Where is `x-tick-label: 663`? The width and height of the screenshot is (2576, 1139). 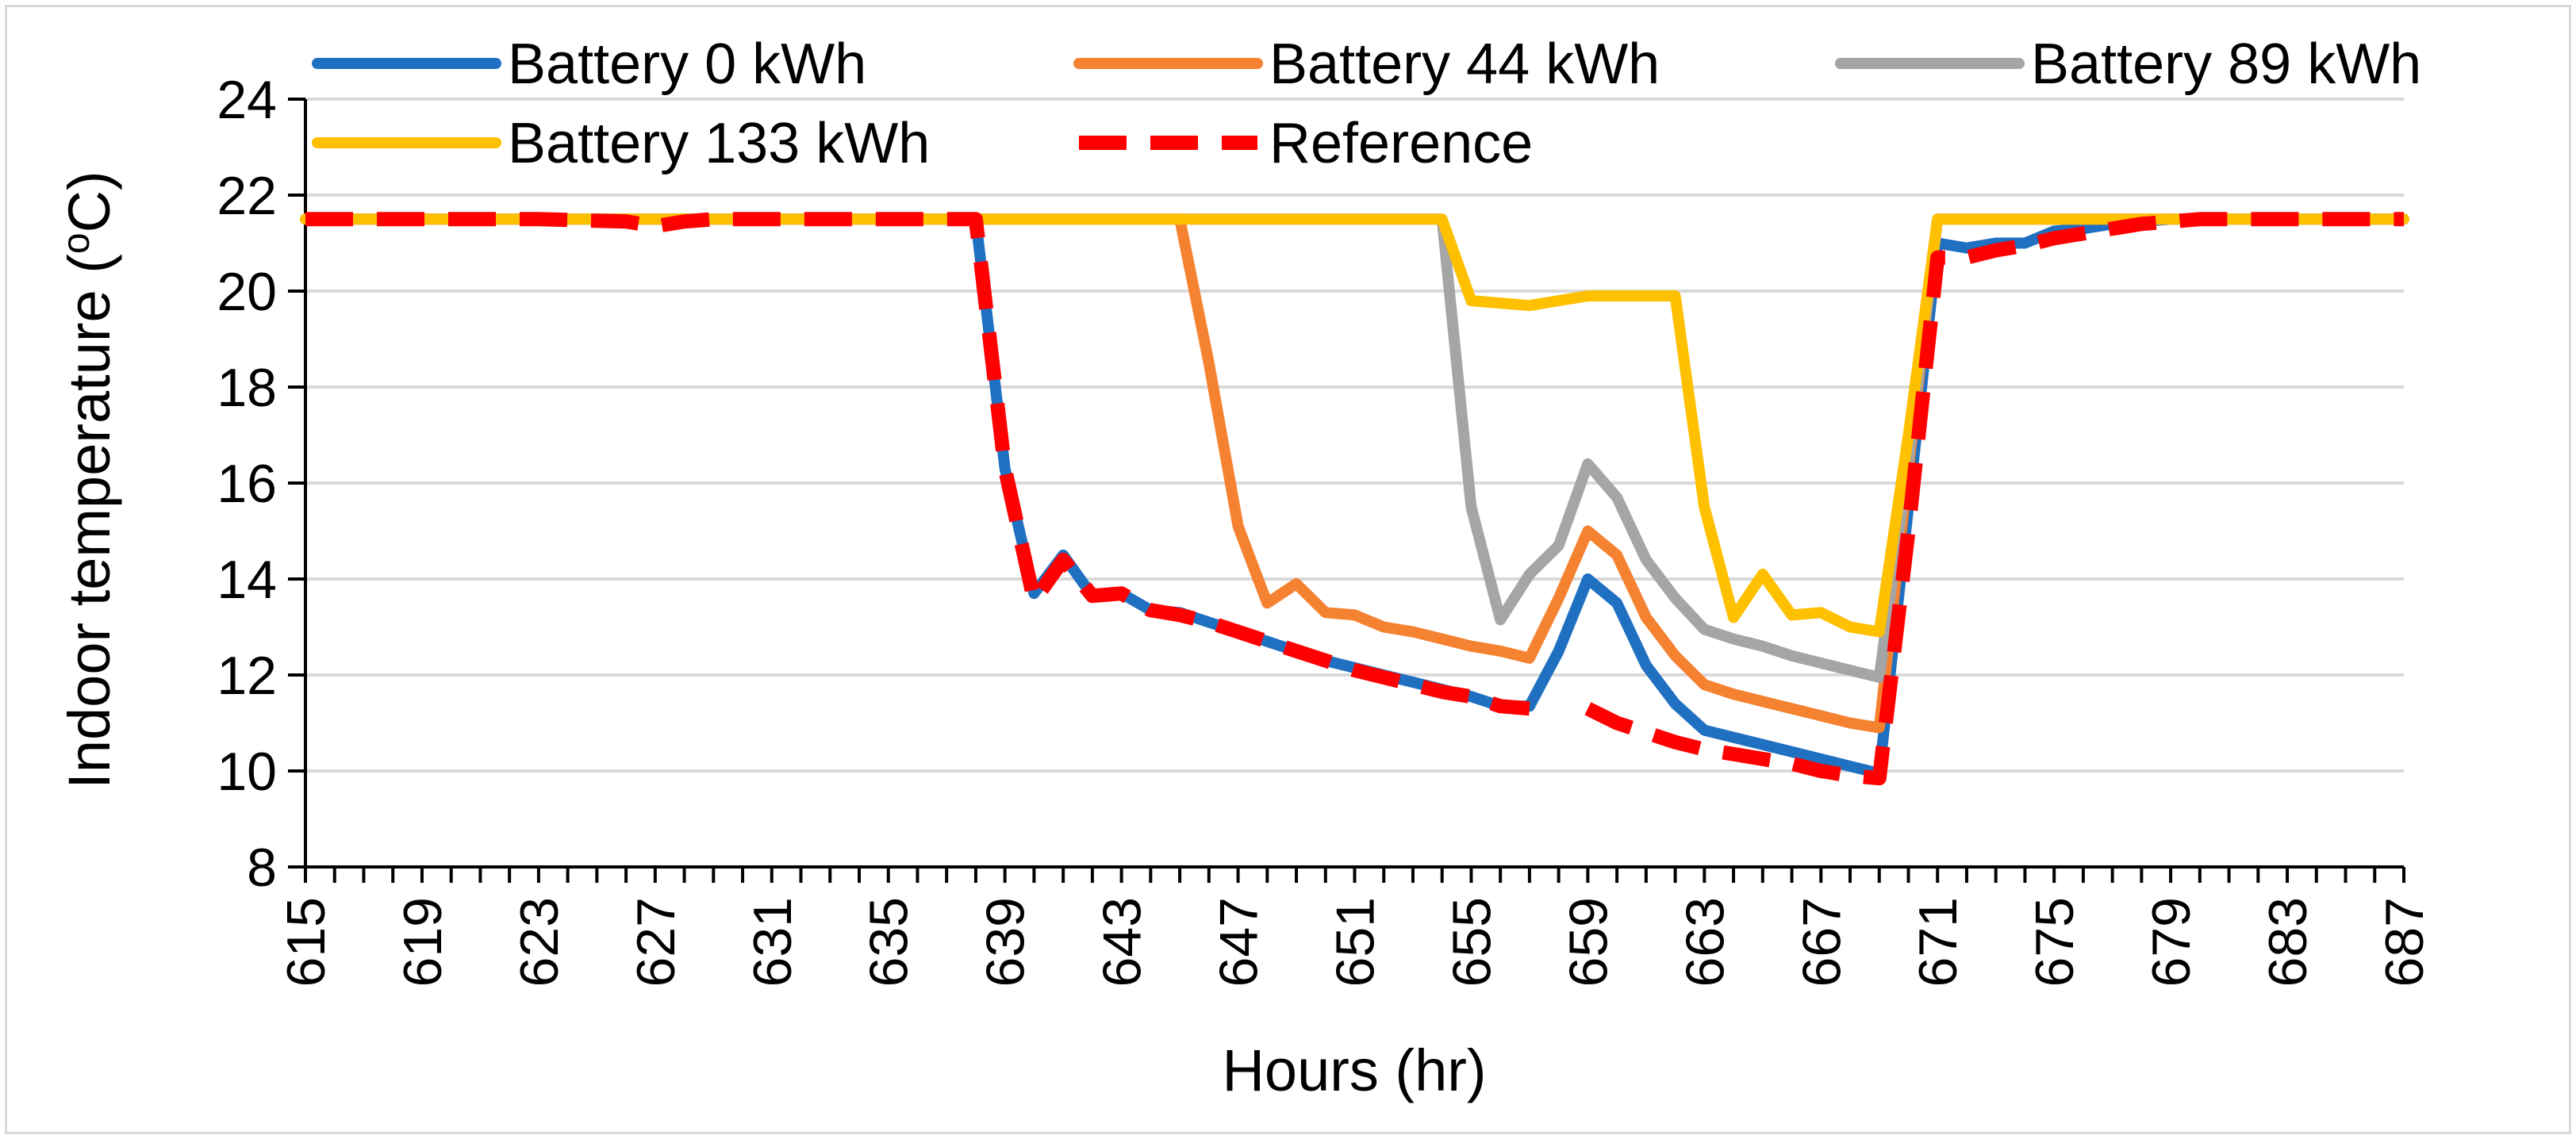 x-tick-label: 663 is located at coordinates (1705, 942).